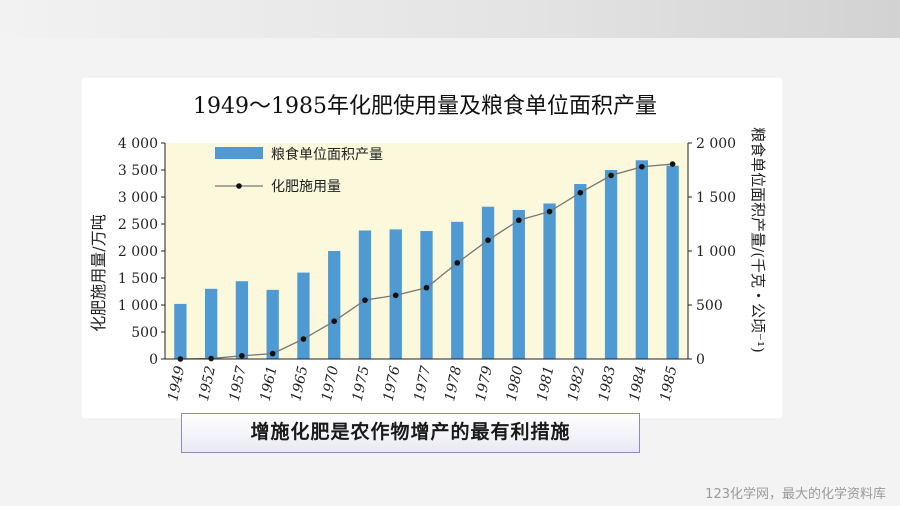 This screenshot has height=506, width=900. I want to click on point-fertilizer-1976, so click(395, 295).